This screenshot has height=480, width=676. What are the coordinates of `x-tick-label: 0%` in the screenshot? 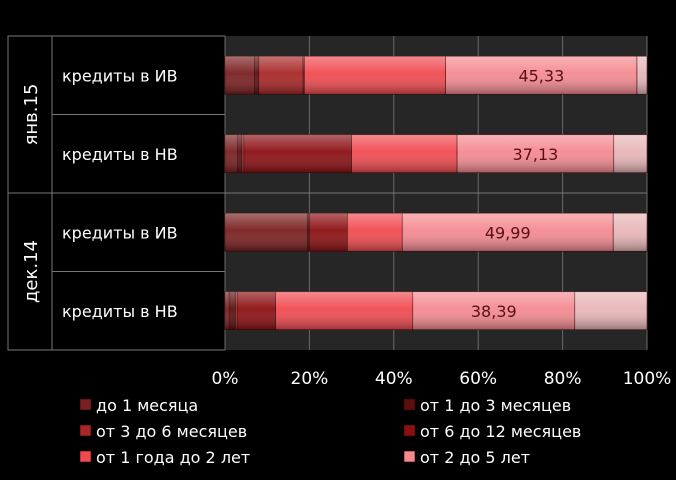 It's located at (225, 379).